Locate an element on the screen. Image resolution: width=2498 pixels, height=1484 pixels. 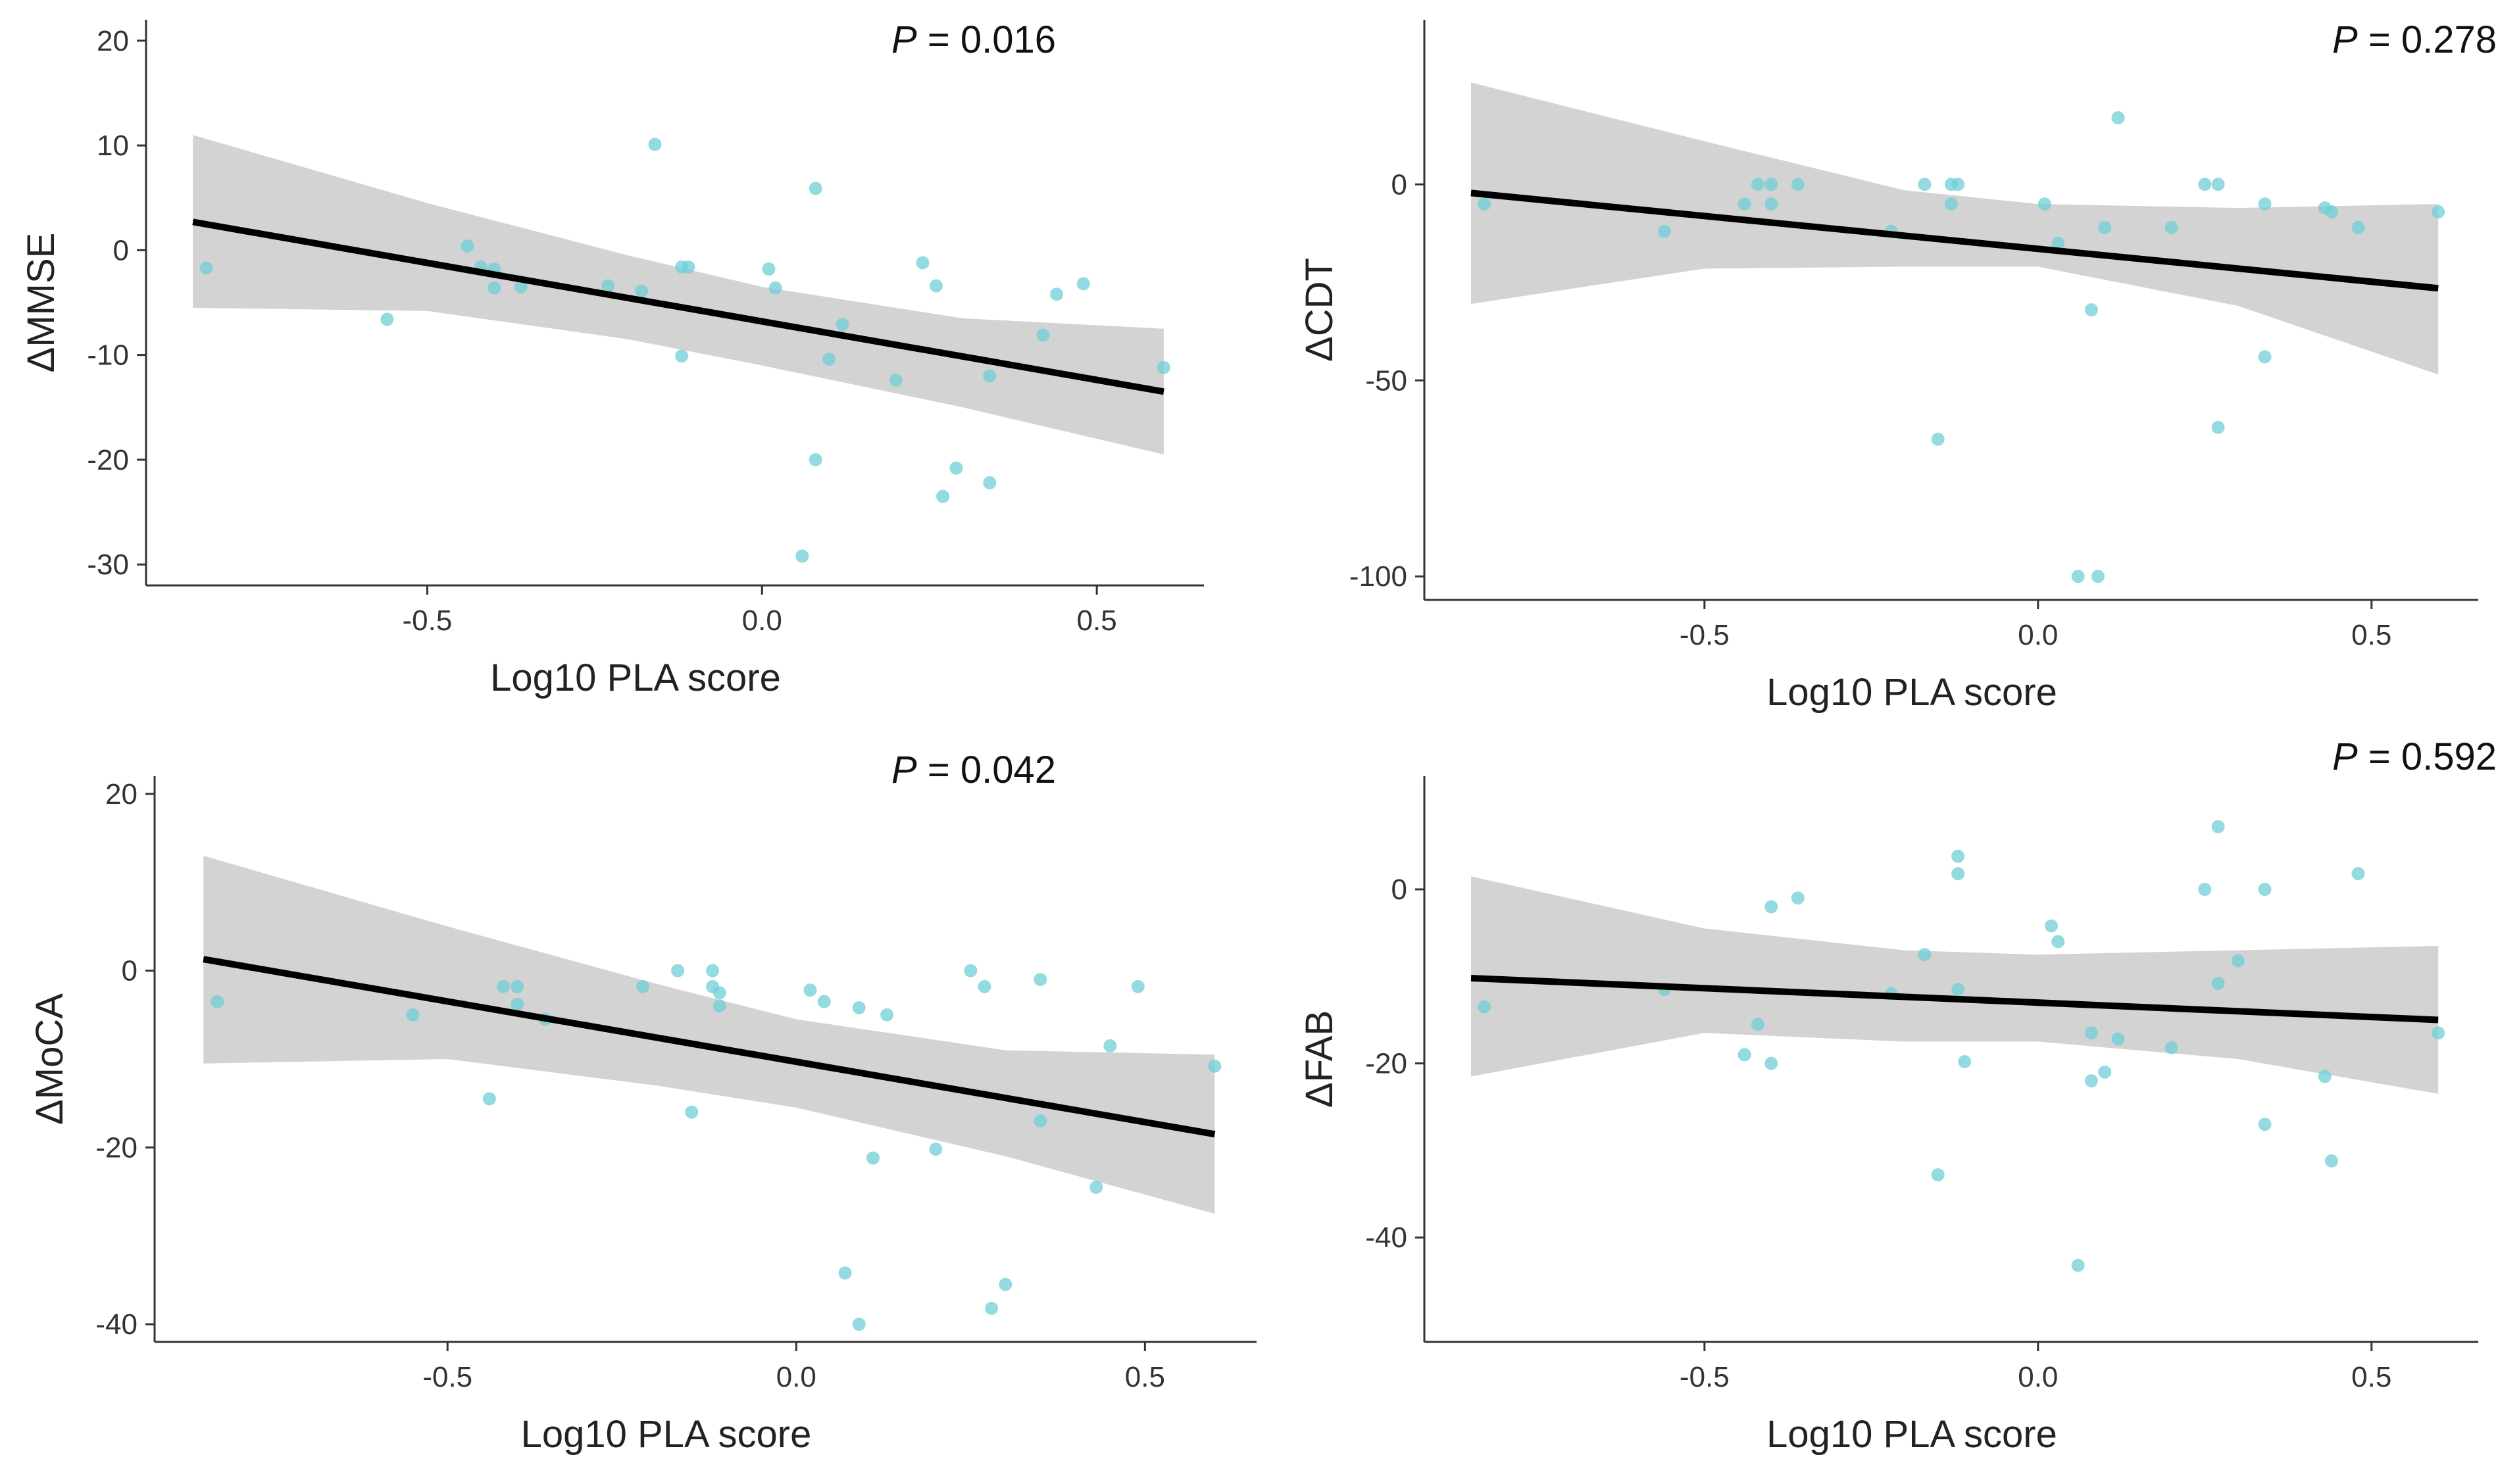
y-tick-label: -100 is located at coordinates (1378, 576).